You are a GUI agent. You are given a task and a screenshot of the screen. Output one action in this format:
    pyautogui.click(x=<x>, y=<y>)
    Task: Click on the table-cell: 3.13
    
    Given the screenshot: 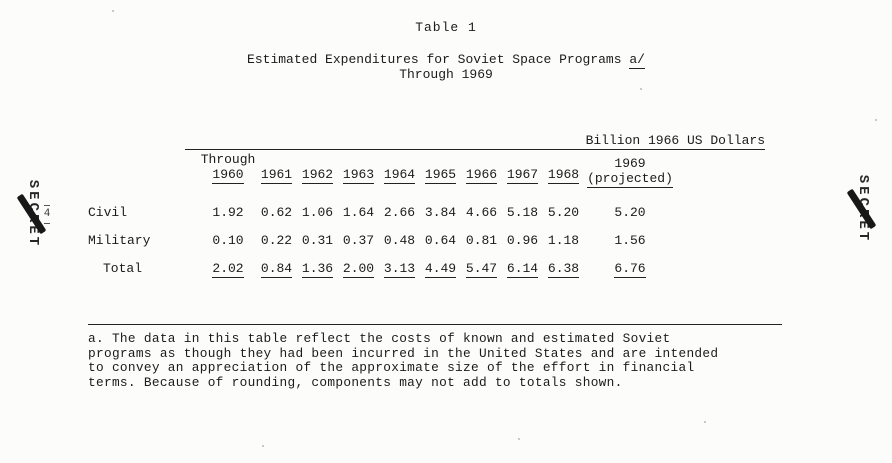 What is the action you would take?
    pyautogui.click(x=399, y=268)
    